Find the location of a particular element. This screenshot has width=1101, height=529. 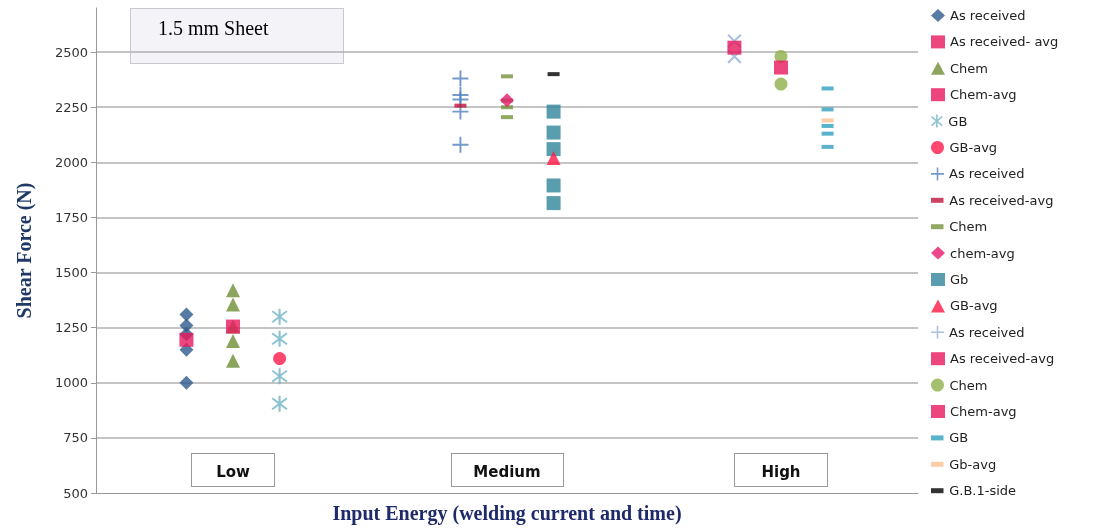

x-tick-label: Low is located at coordinates (233, 471).